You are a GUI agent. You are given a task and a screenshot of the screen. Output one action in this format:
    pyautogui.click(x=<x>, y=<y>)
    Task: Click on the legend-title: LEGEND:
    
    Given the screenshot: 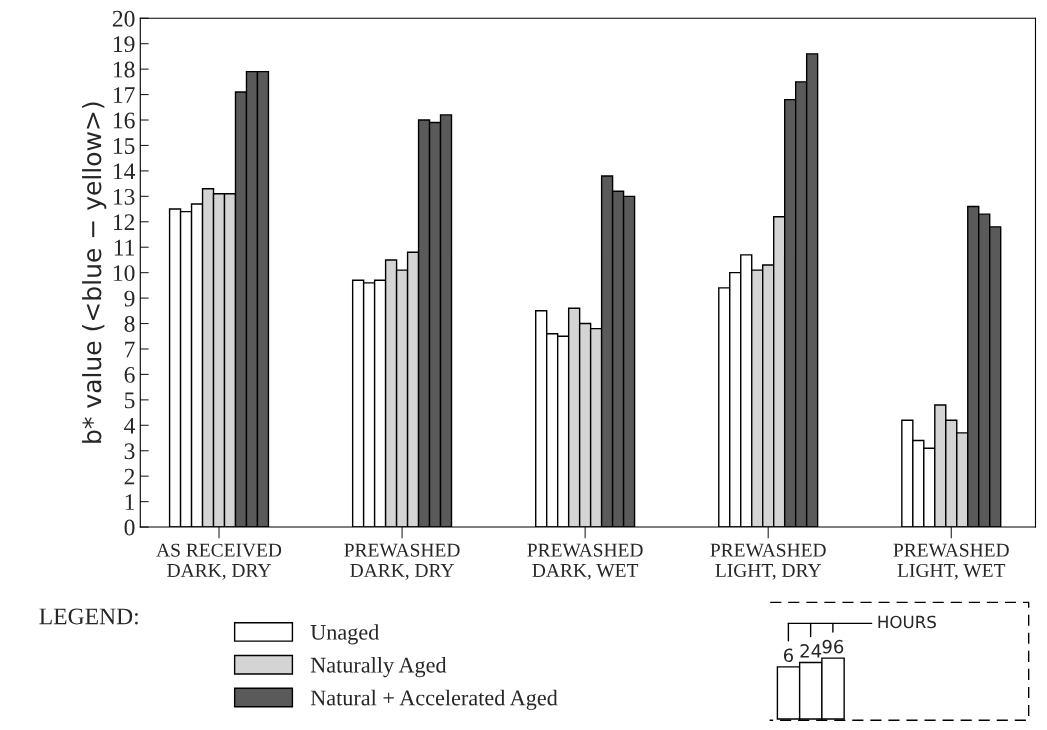 What is the action you would take?
    pyautogui.click(x=88, y=616)
    